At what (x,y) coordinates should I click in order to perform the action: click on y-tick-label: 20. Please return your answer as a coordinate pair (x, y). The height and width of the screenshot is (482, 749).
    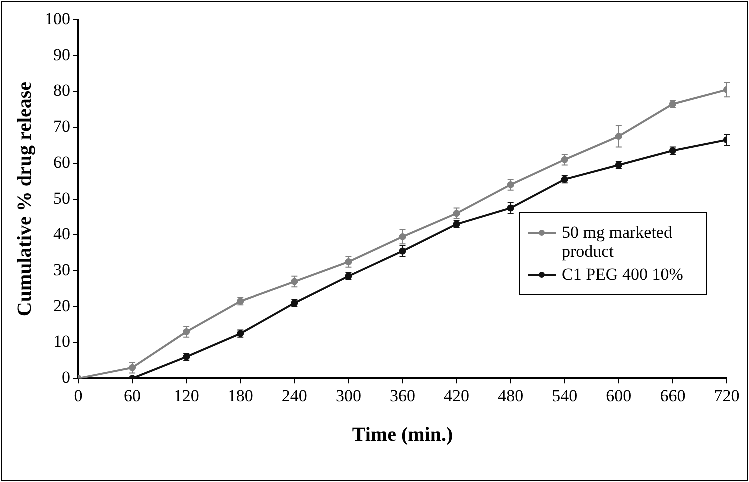
    Looking at the image, I should click on (62, 306).